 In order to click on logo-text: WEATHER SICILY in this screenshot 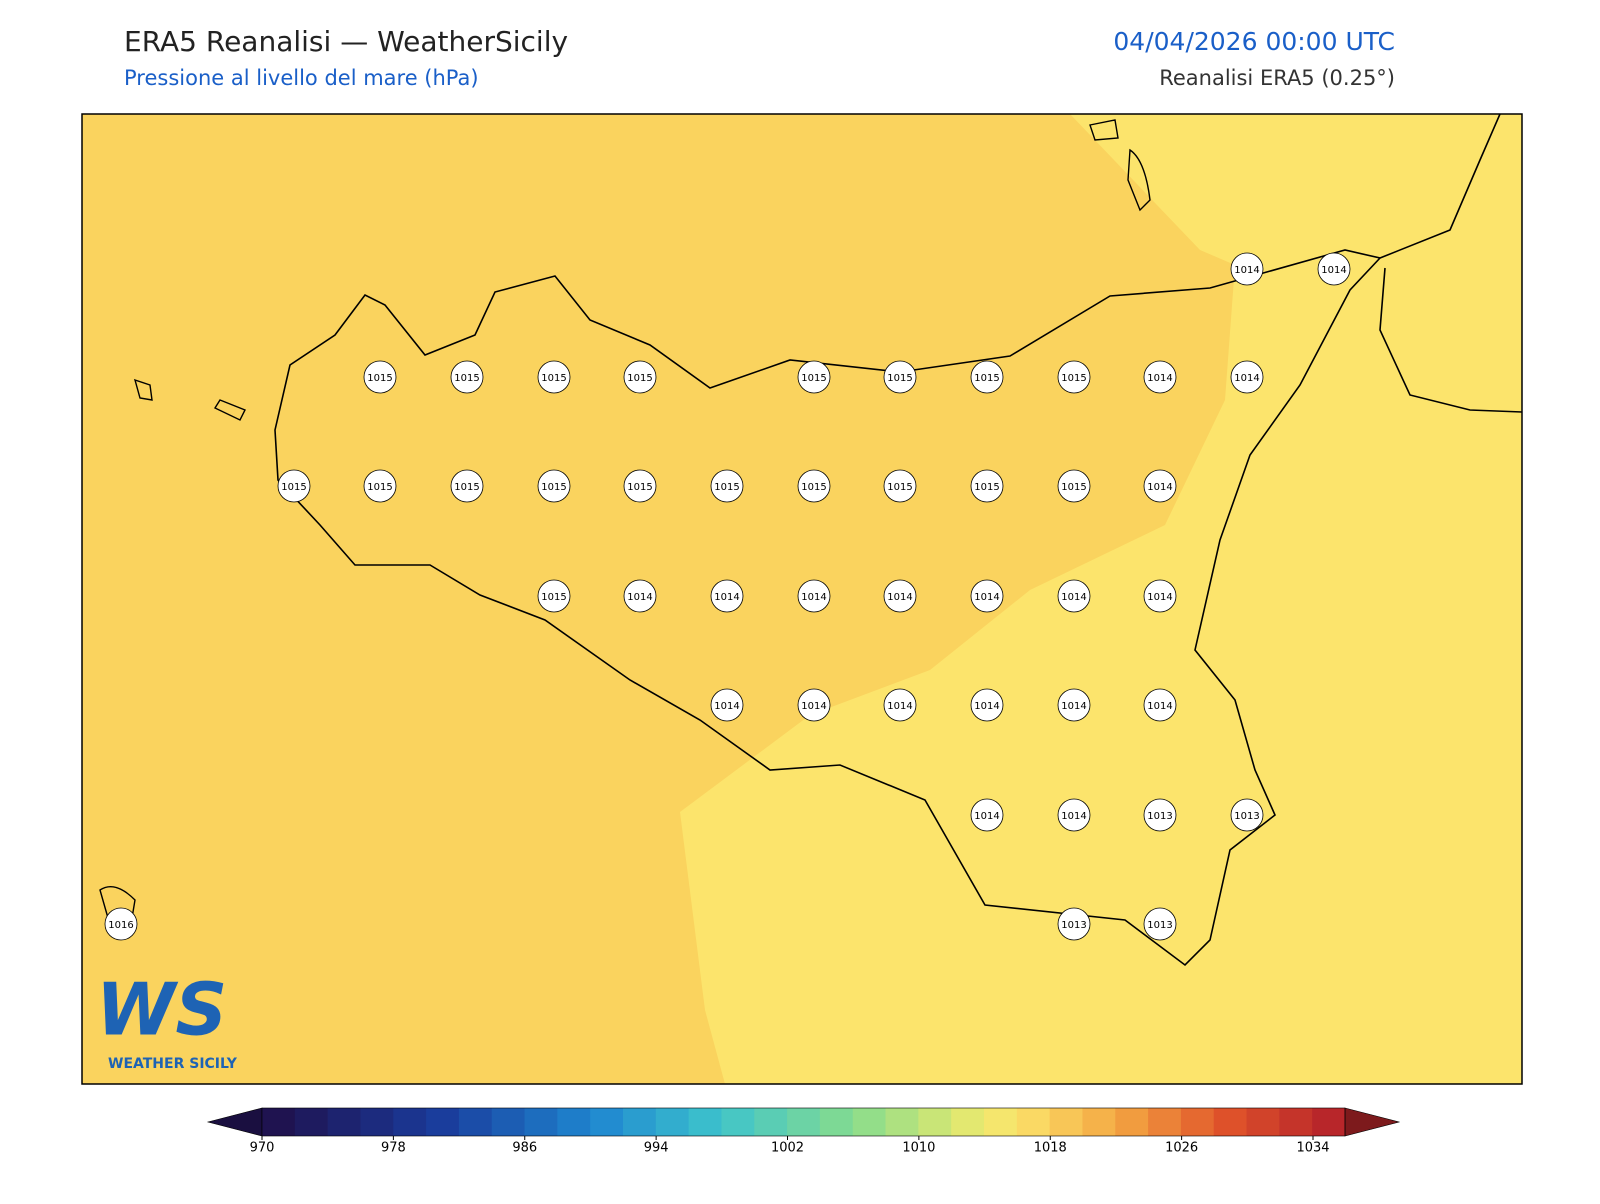, I will do `click(173, 1064)`.